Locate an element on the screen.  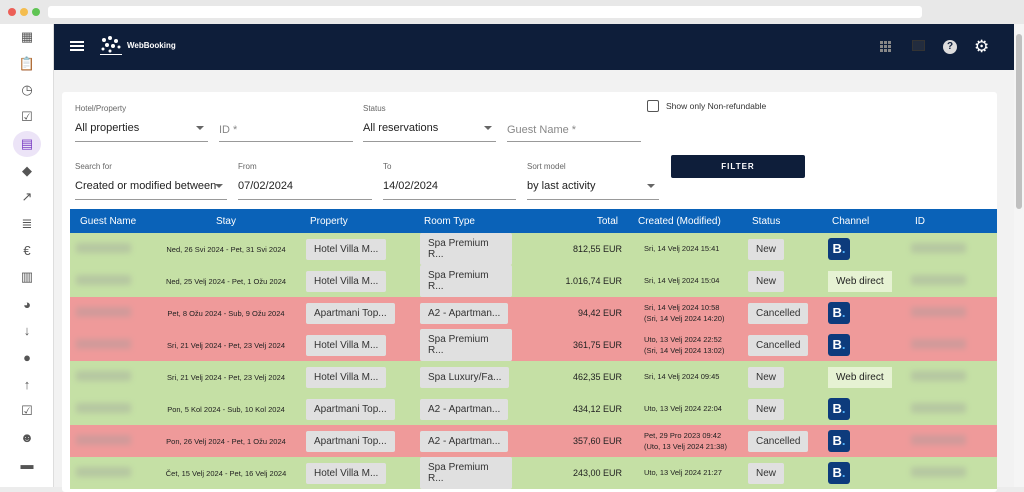
column-header: Created (Modified) is located at coordinates (685, 221).